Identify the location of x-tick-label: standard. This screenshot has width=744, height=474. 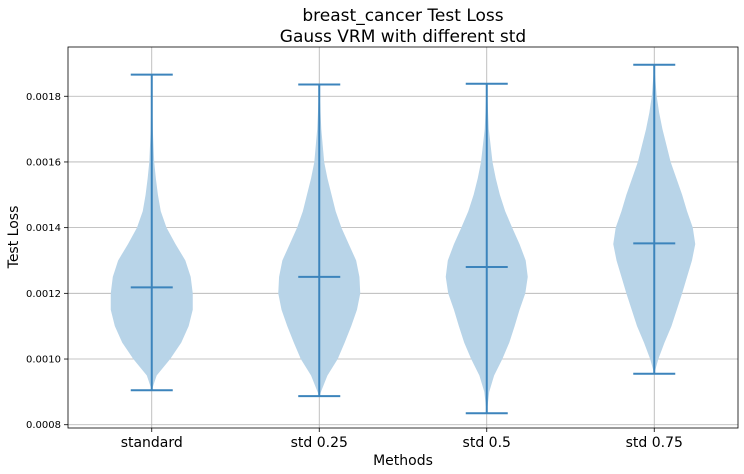
(152, 443).